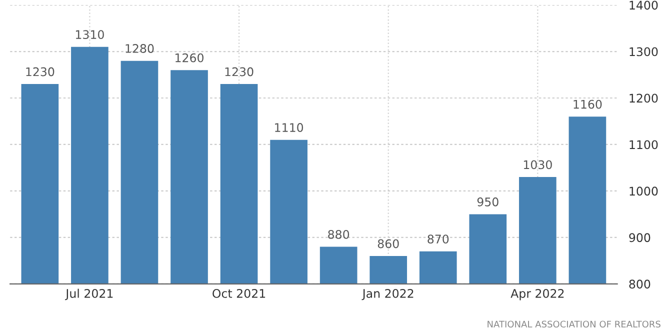 The height and width of the screenshot is (336, 671). Describe the element at coordinates (339, 234) in the screenshot. I see `data-label: 880` at that location.